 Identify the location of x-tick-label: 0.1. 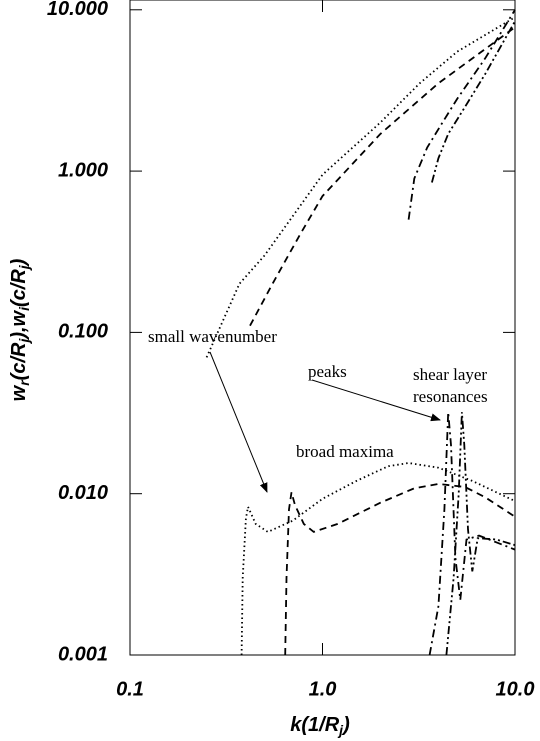
(130, 689).